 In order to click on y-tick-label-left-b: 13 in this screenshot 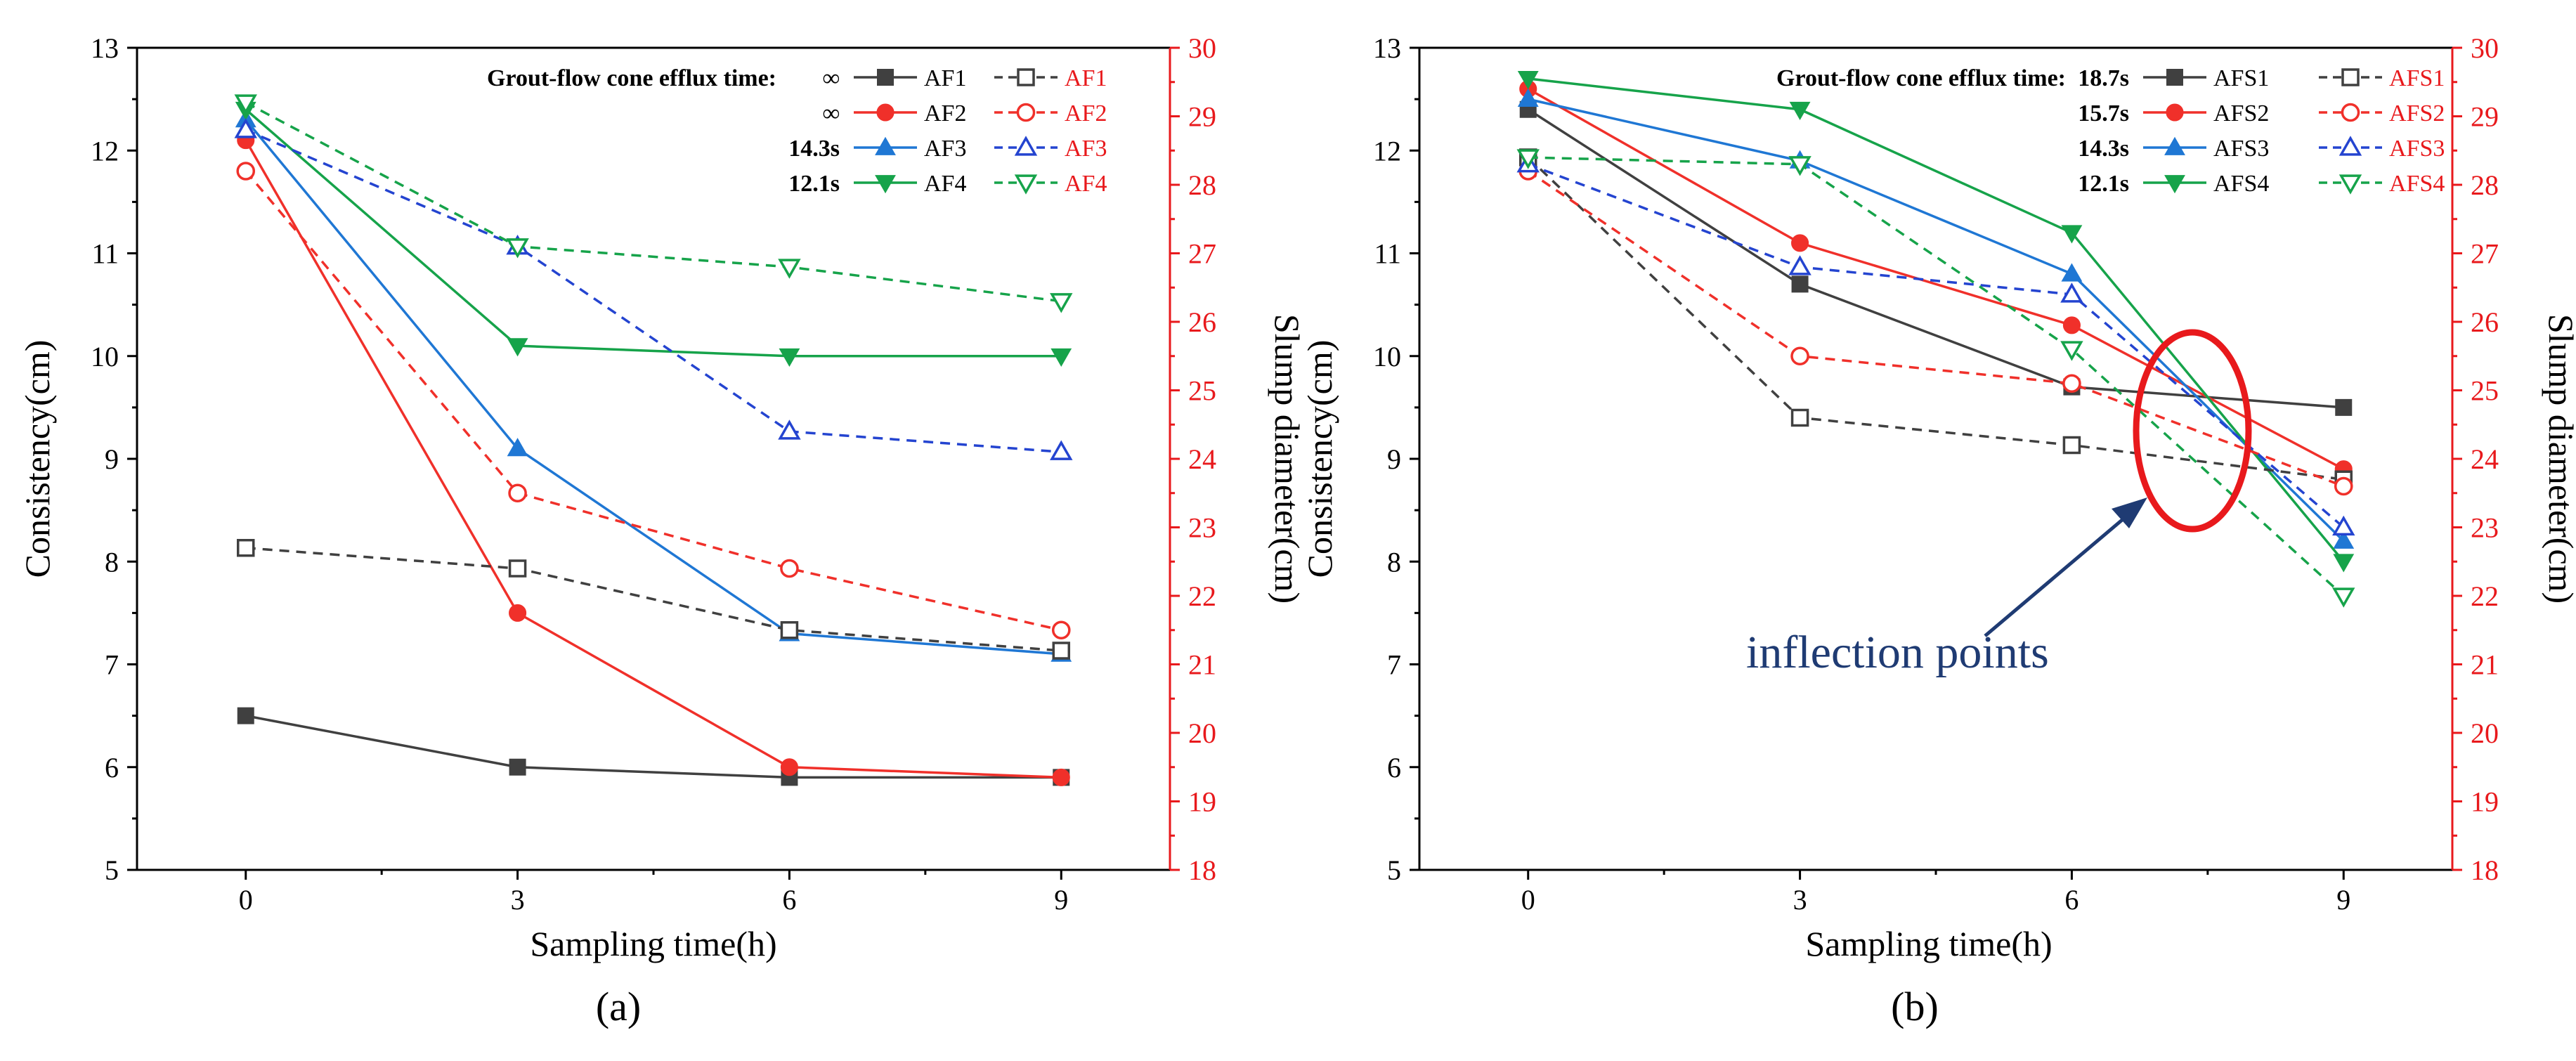, I will do `click(1387, 48)`.